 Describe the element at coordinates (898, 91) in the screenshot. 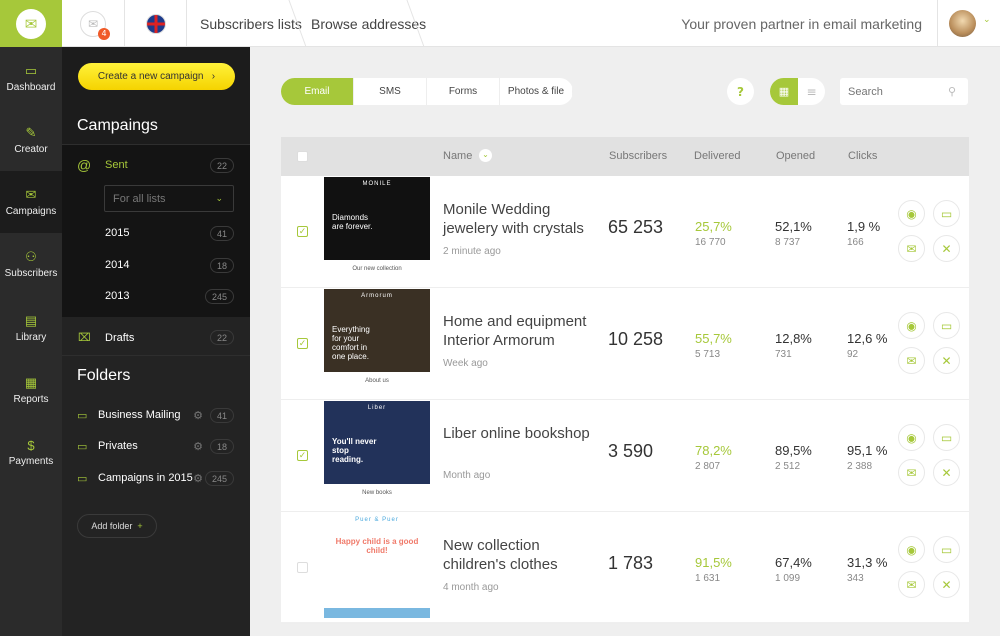

I see `search-input` at that location.